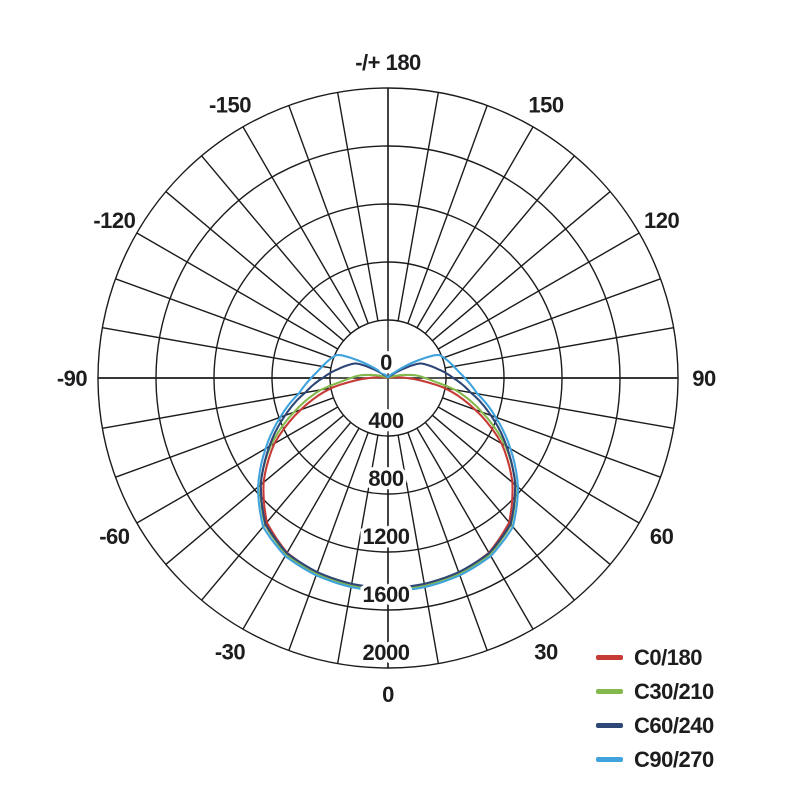 The width and height of the screenshot is (800, 800). What do you see at coordinates (386, 652) in the screenshot?
I see `radial-label-2000: 2000` at bounding box center [386, 652].